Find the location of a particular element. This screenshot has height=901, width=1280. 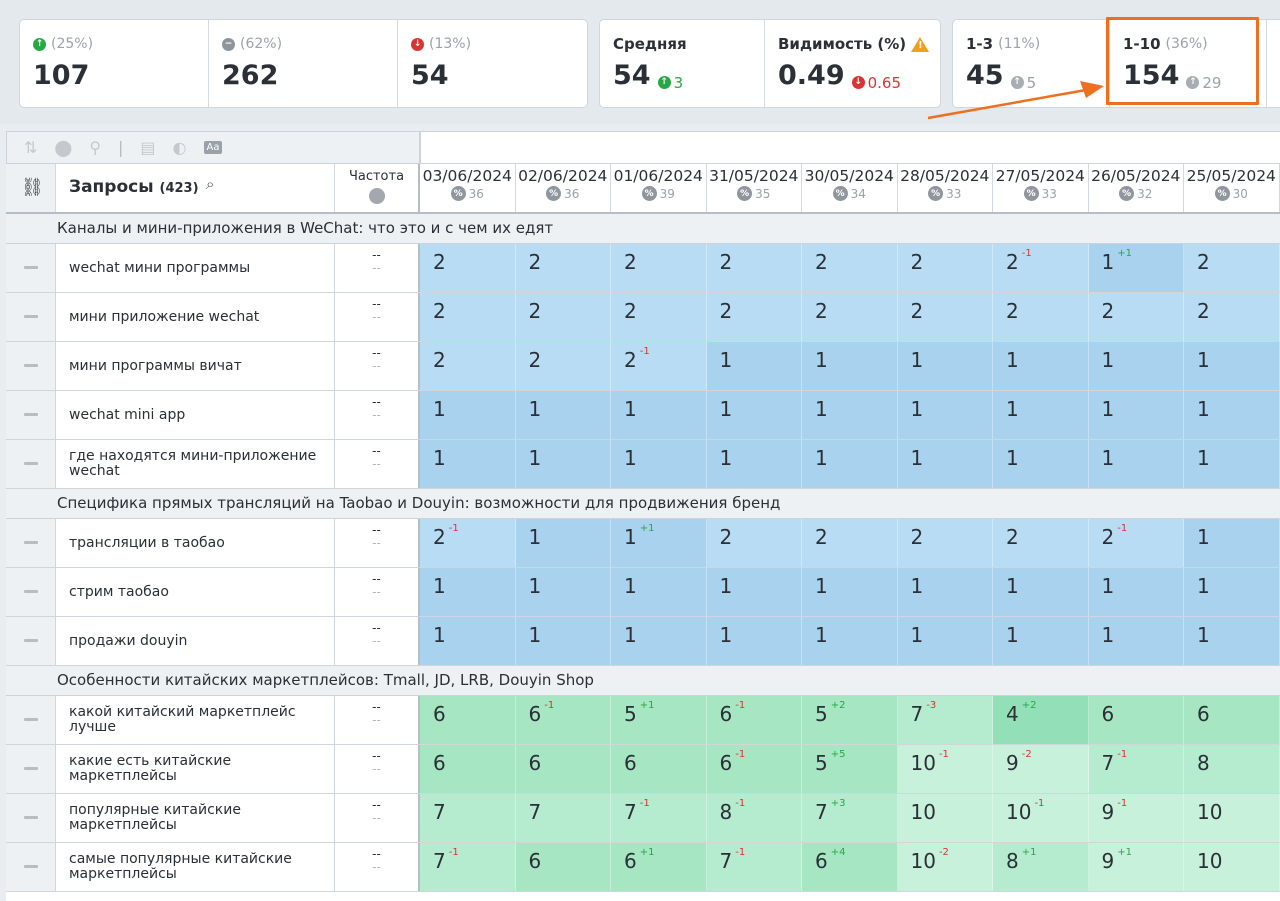

position-cell: 6 +4 is located at coordinates (850, 867).